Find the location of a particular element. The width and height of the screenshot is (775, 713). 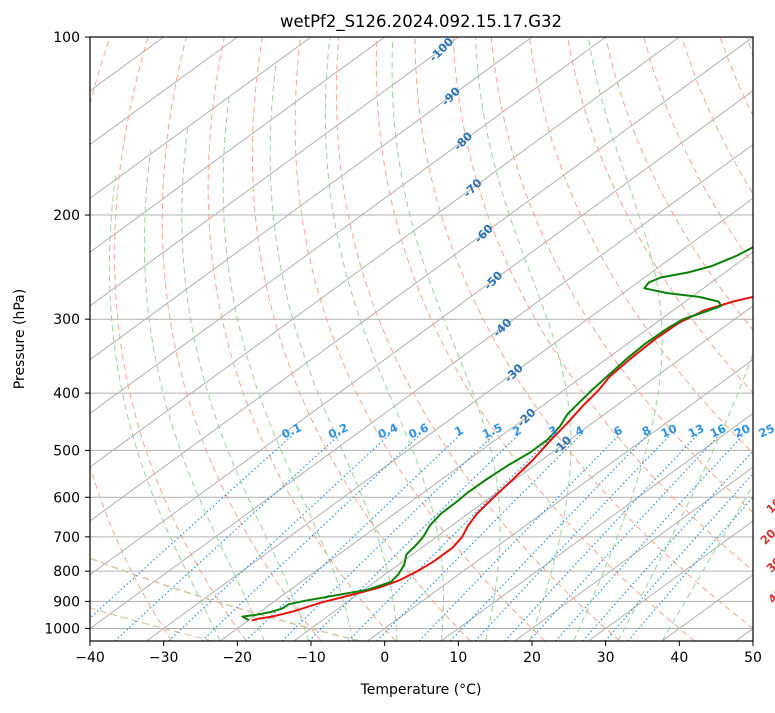

dry-adiabat-label: 10 is located at coordinates (769, 505).